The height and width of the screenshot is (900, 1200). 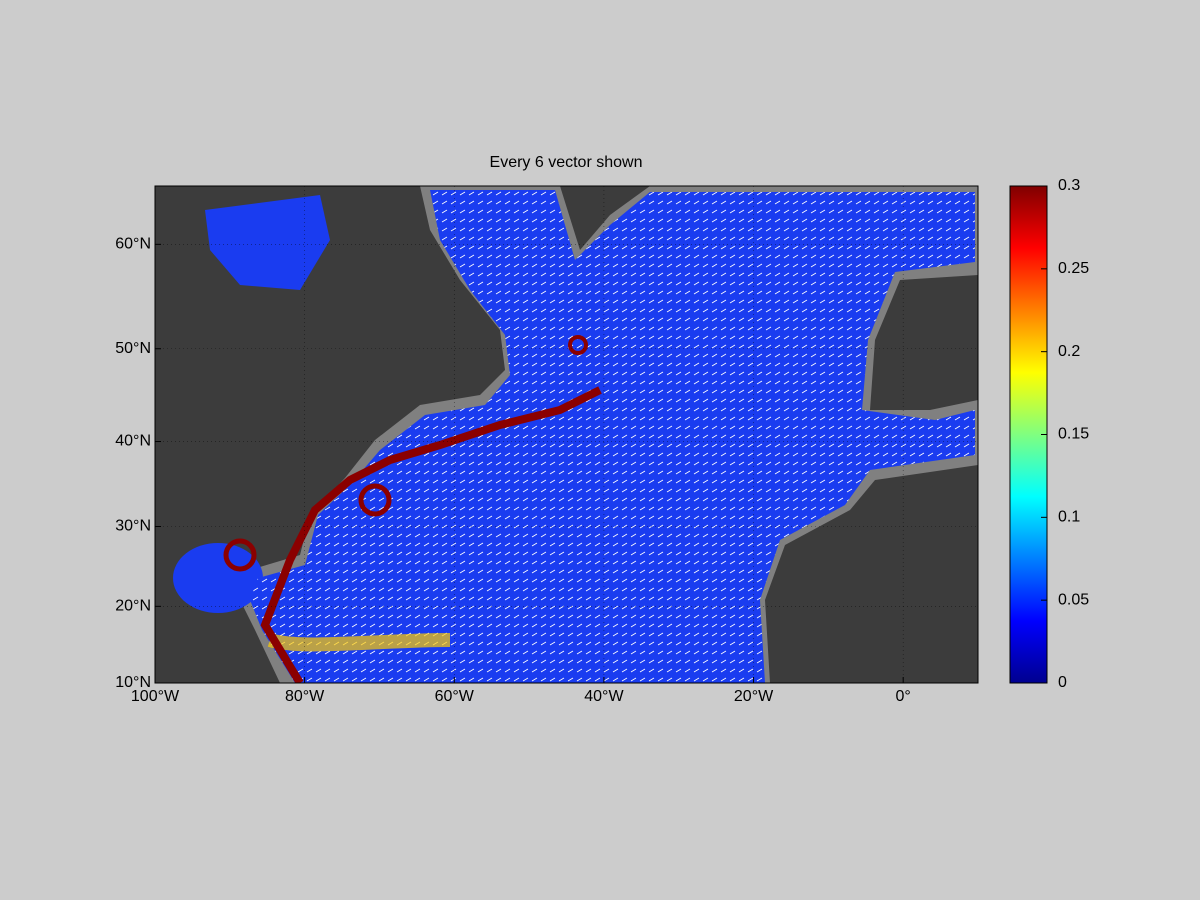 I want to click on colorbar-tick-label: 0.2, so click(x=1069, y=351).